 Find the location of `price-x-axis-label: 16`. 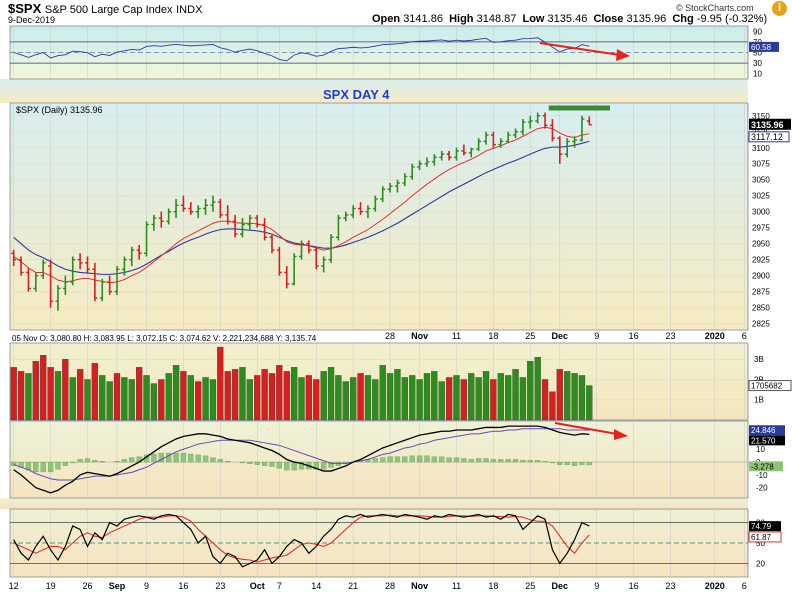

price-x-axis-label: 16 is located at coordinates (634, 336).